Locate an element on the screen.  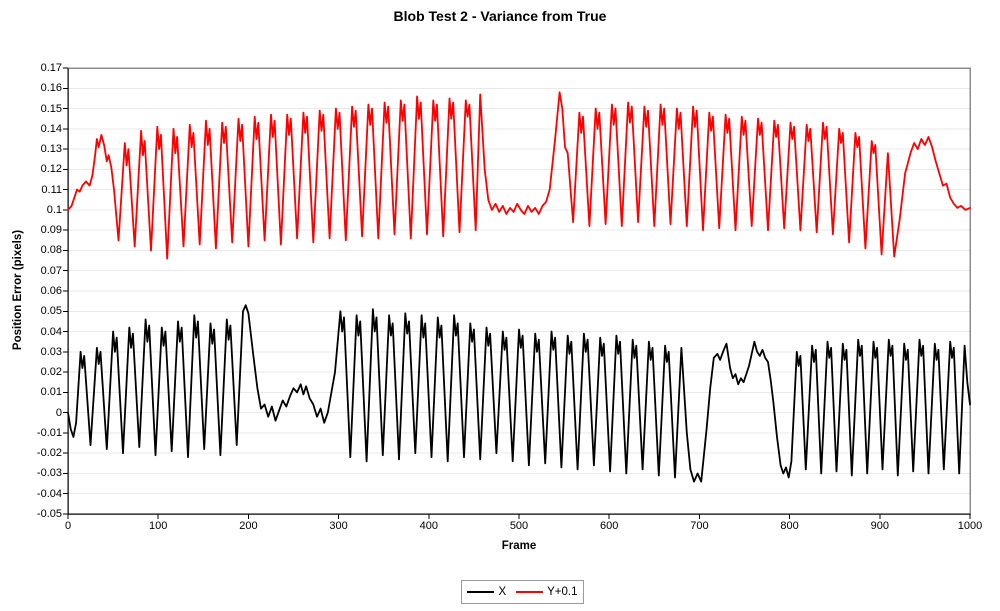
y-tick-label: 0.01 is located at coordinates (51, 392).